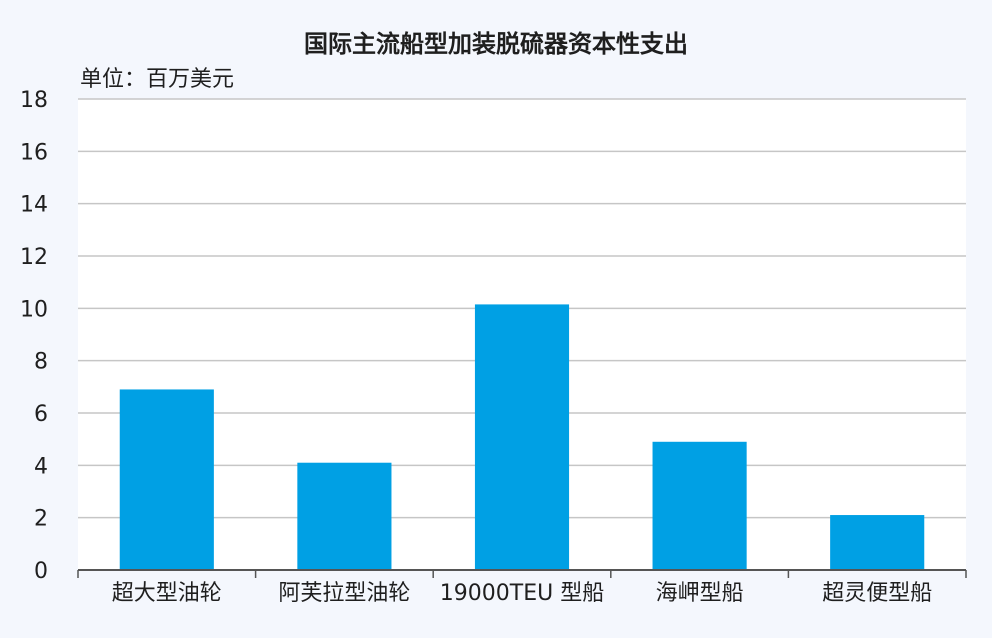 This screenshot has width=992, height=638. I want to click on x-category-label: 海岬型船, so click(700, 593).